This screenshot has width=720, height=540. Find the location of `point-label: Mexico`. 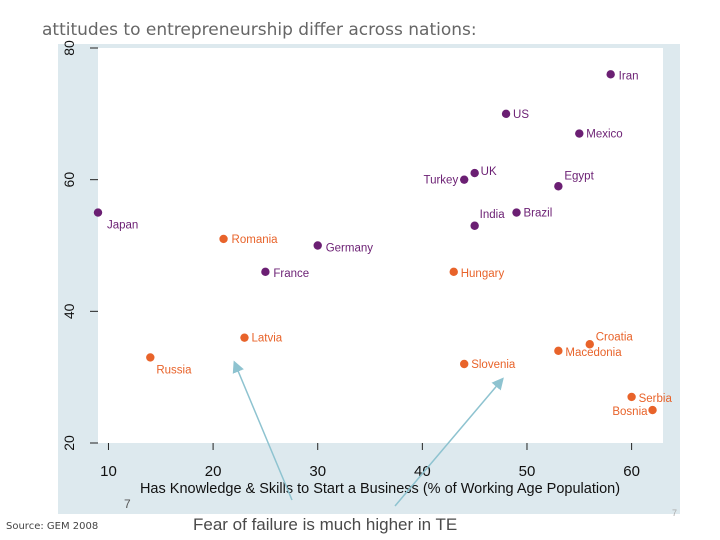

point-label: Mexico is located at coordinates (604, 135).